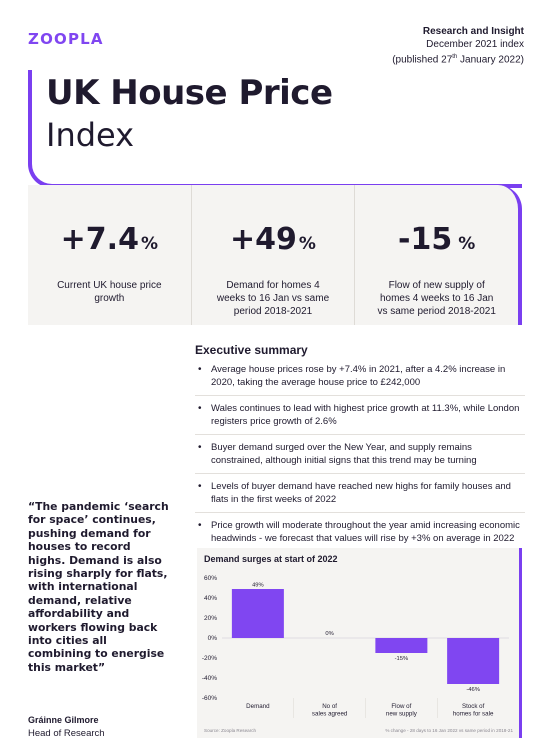 The width and height of the screenshot is (550, 750). I want to click on y-tick-label: -60%, so click(209, 698).